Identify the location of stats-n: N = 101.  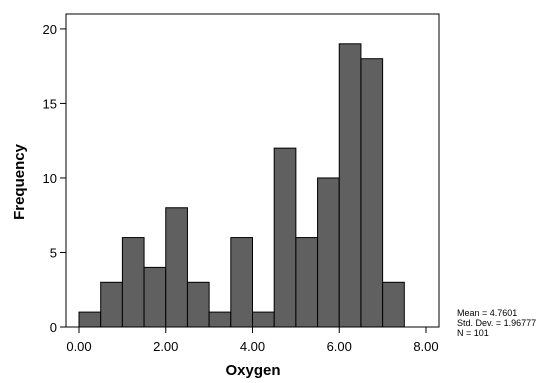
(473, 333).